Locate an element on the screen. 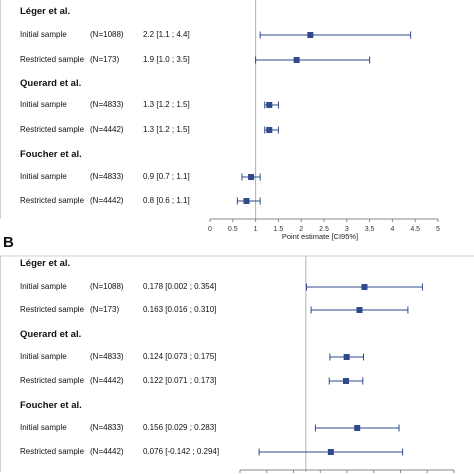 This screenshot has height=474, width=474. row-estimate-text: 1.9 [1.0 ; 3.5] is located at coordinates (166, 59).